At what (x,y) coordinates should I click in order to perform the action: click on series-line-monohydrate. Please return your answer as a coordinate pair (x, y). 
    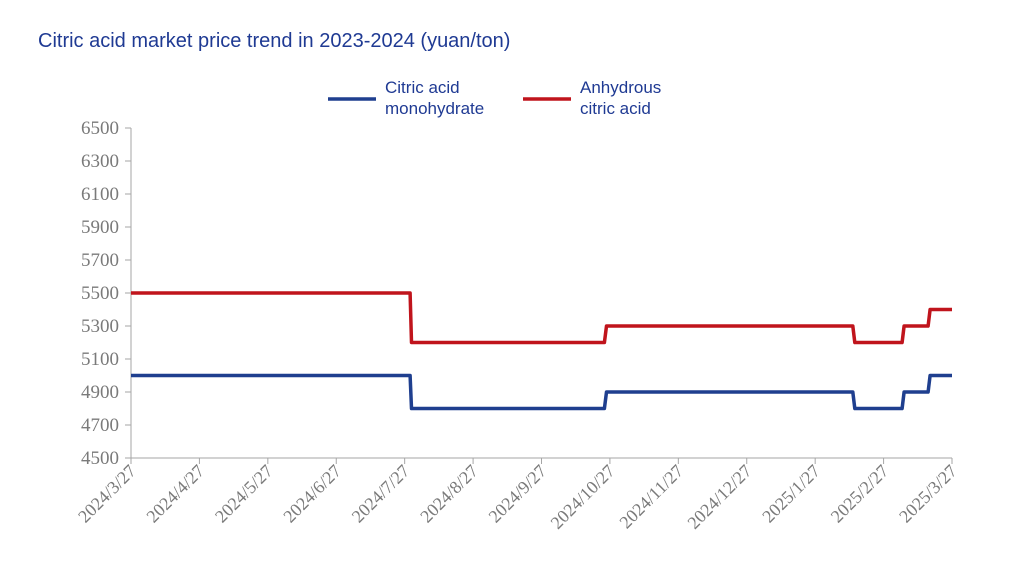
    Looking at the image, I should click on (541, 392).